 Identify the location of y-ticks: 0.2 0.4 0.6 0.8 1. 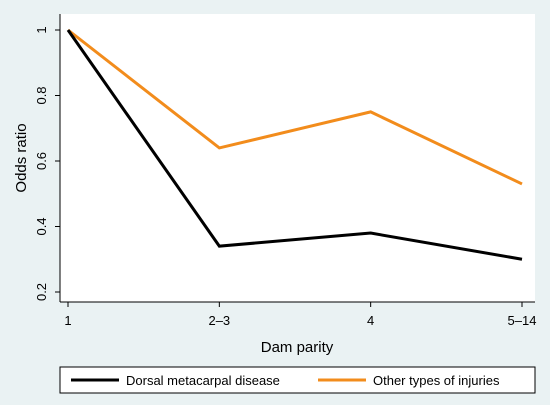
(47, 163).